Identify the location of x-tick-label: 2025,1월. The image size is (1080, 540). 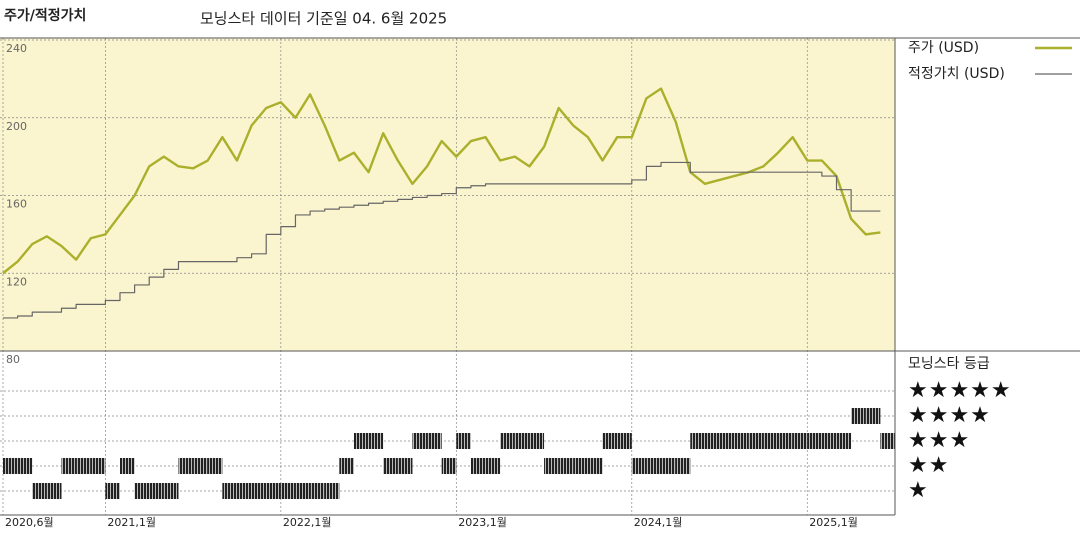
(833, 522).